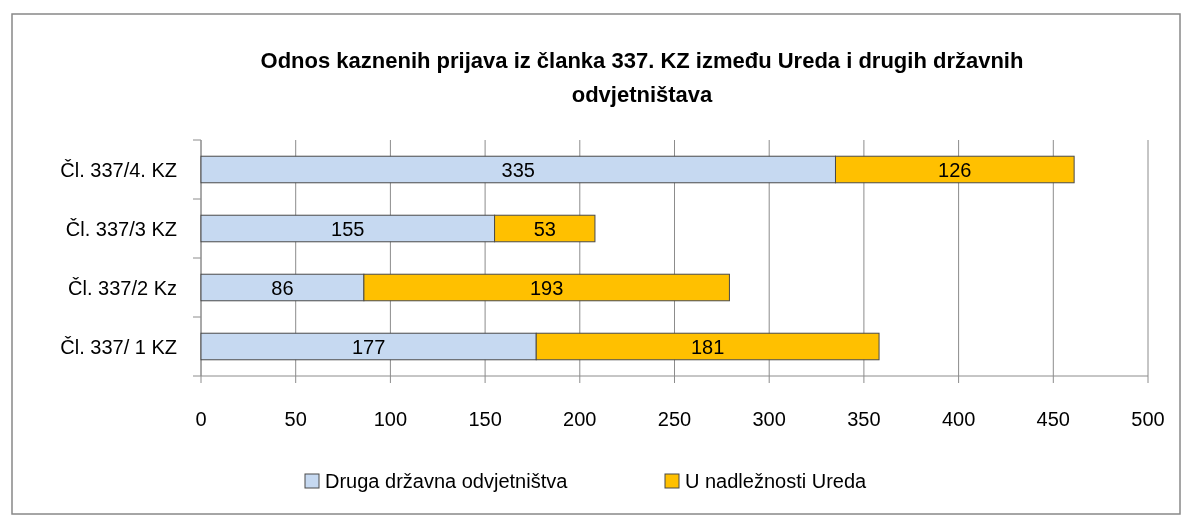 This screenshot has height=517, width=1184. I want to click on data-label: 126, so click(955, 169).